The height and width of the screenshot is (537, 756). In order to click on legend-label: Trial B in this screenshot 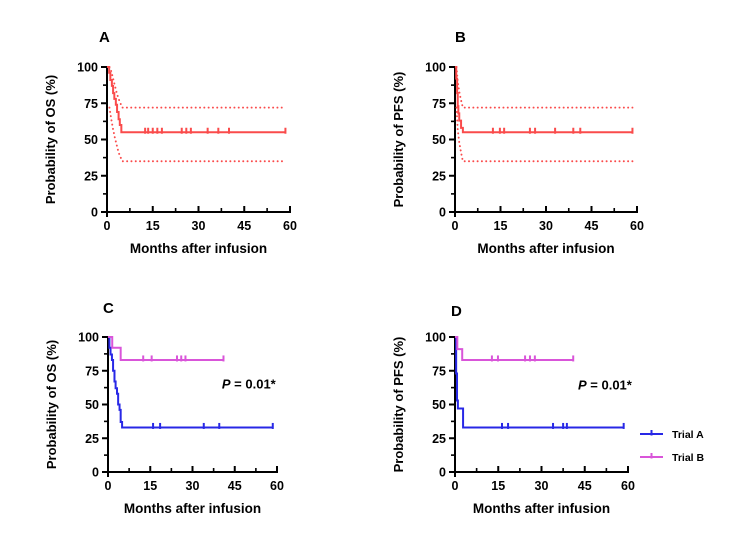, I will do `click(688, 458)`.